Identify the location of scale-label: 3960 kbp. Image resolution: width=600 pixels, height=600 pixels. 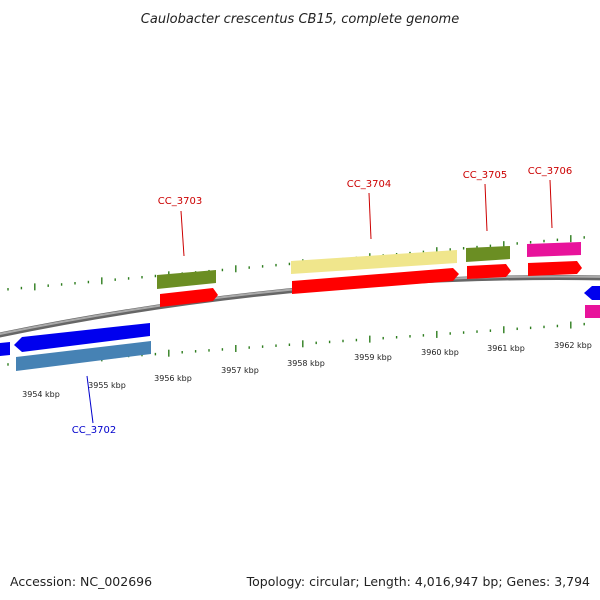
(440, 352).